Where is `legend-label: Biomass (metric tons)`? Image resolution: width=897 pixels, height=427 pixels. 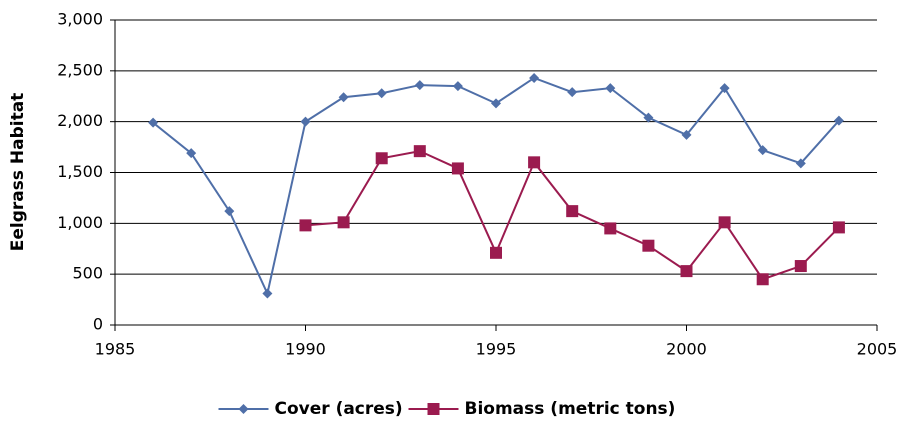
legend-label: Biomass (metric tons) is located at coordinates (570, 409).